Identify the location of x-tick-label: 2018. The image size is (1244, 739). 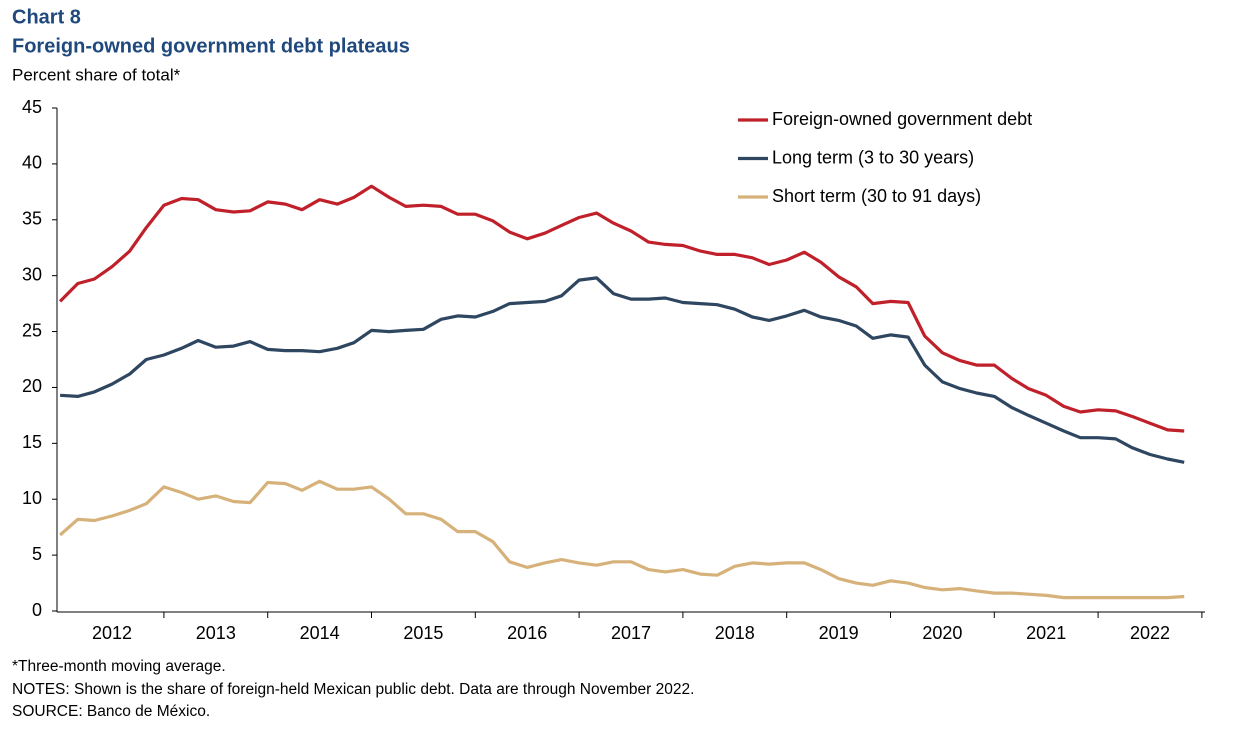
(735, 633).